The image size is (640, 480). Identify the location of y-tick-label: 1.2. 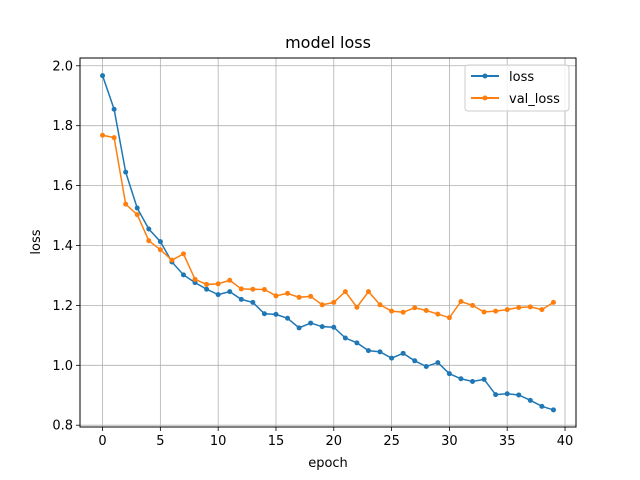
(62, 306).